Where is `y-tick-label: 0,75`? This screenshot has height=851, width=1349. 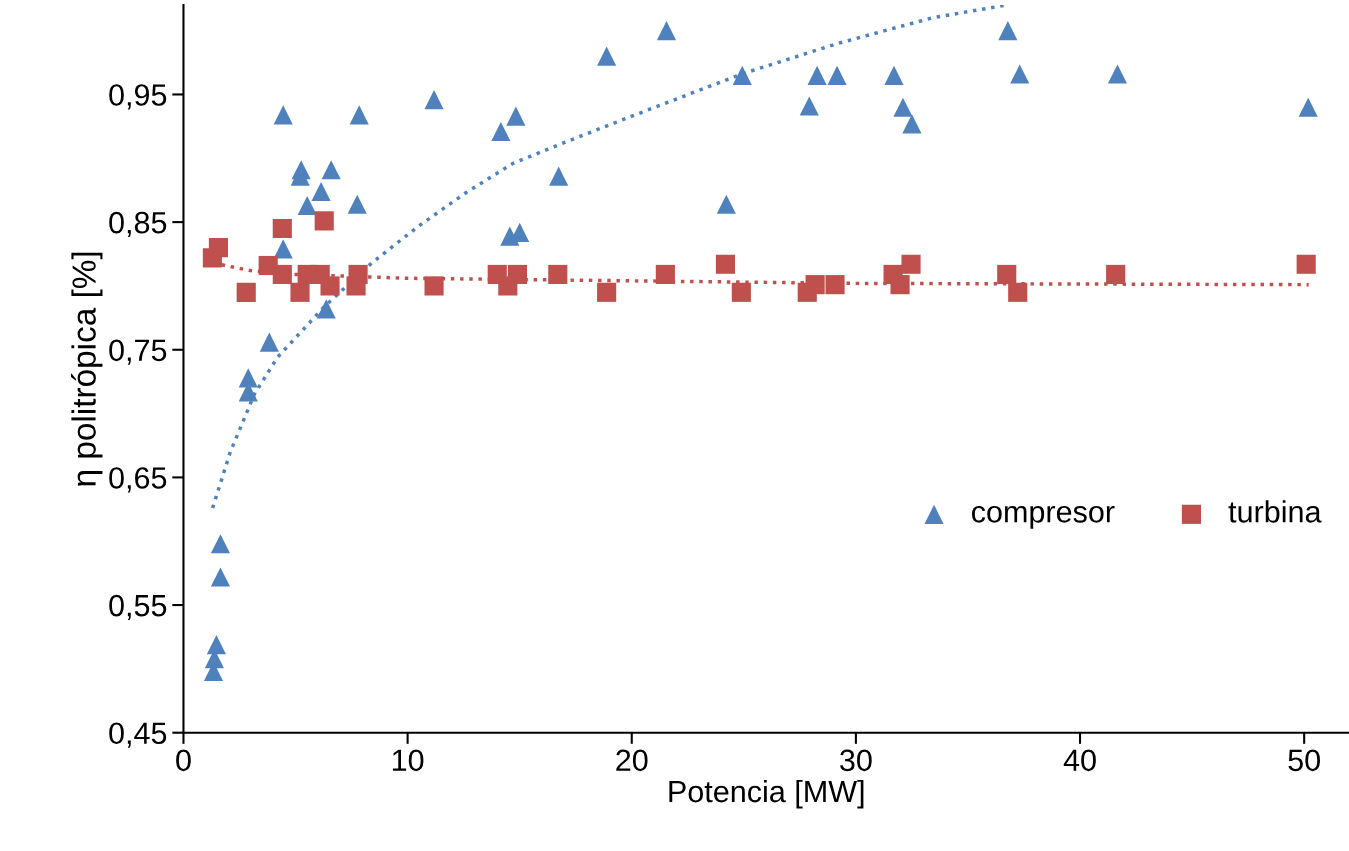 y-tick-label: 0,75 is located at coordinates (138, 352).